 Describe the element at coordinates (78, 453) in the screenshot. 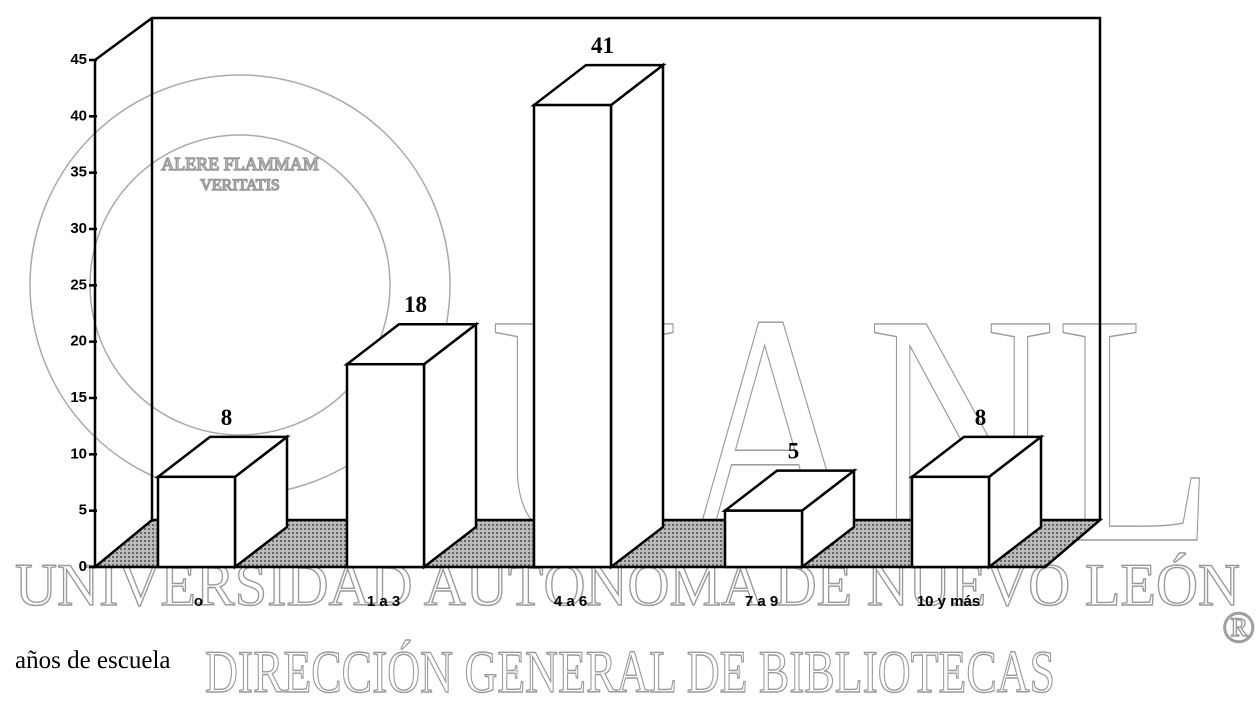

I see `y-tick-label: 10` at that location.